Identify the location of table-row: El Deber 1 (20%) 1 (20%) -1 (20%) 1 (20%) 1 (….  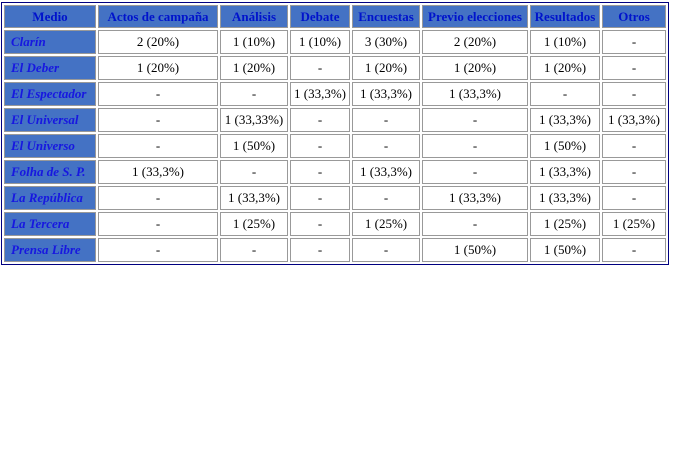
(335, 68).